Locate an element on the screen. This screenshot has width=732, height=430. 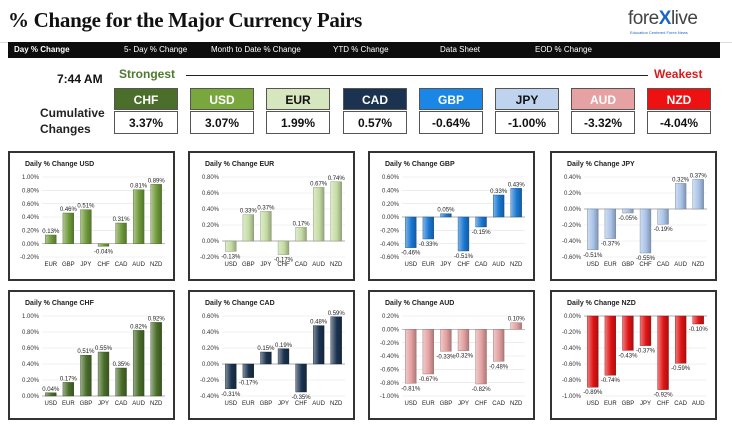
data-label: 0.19% is located at coordinates (284, 346).